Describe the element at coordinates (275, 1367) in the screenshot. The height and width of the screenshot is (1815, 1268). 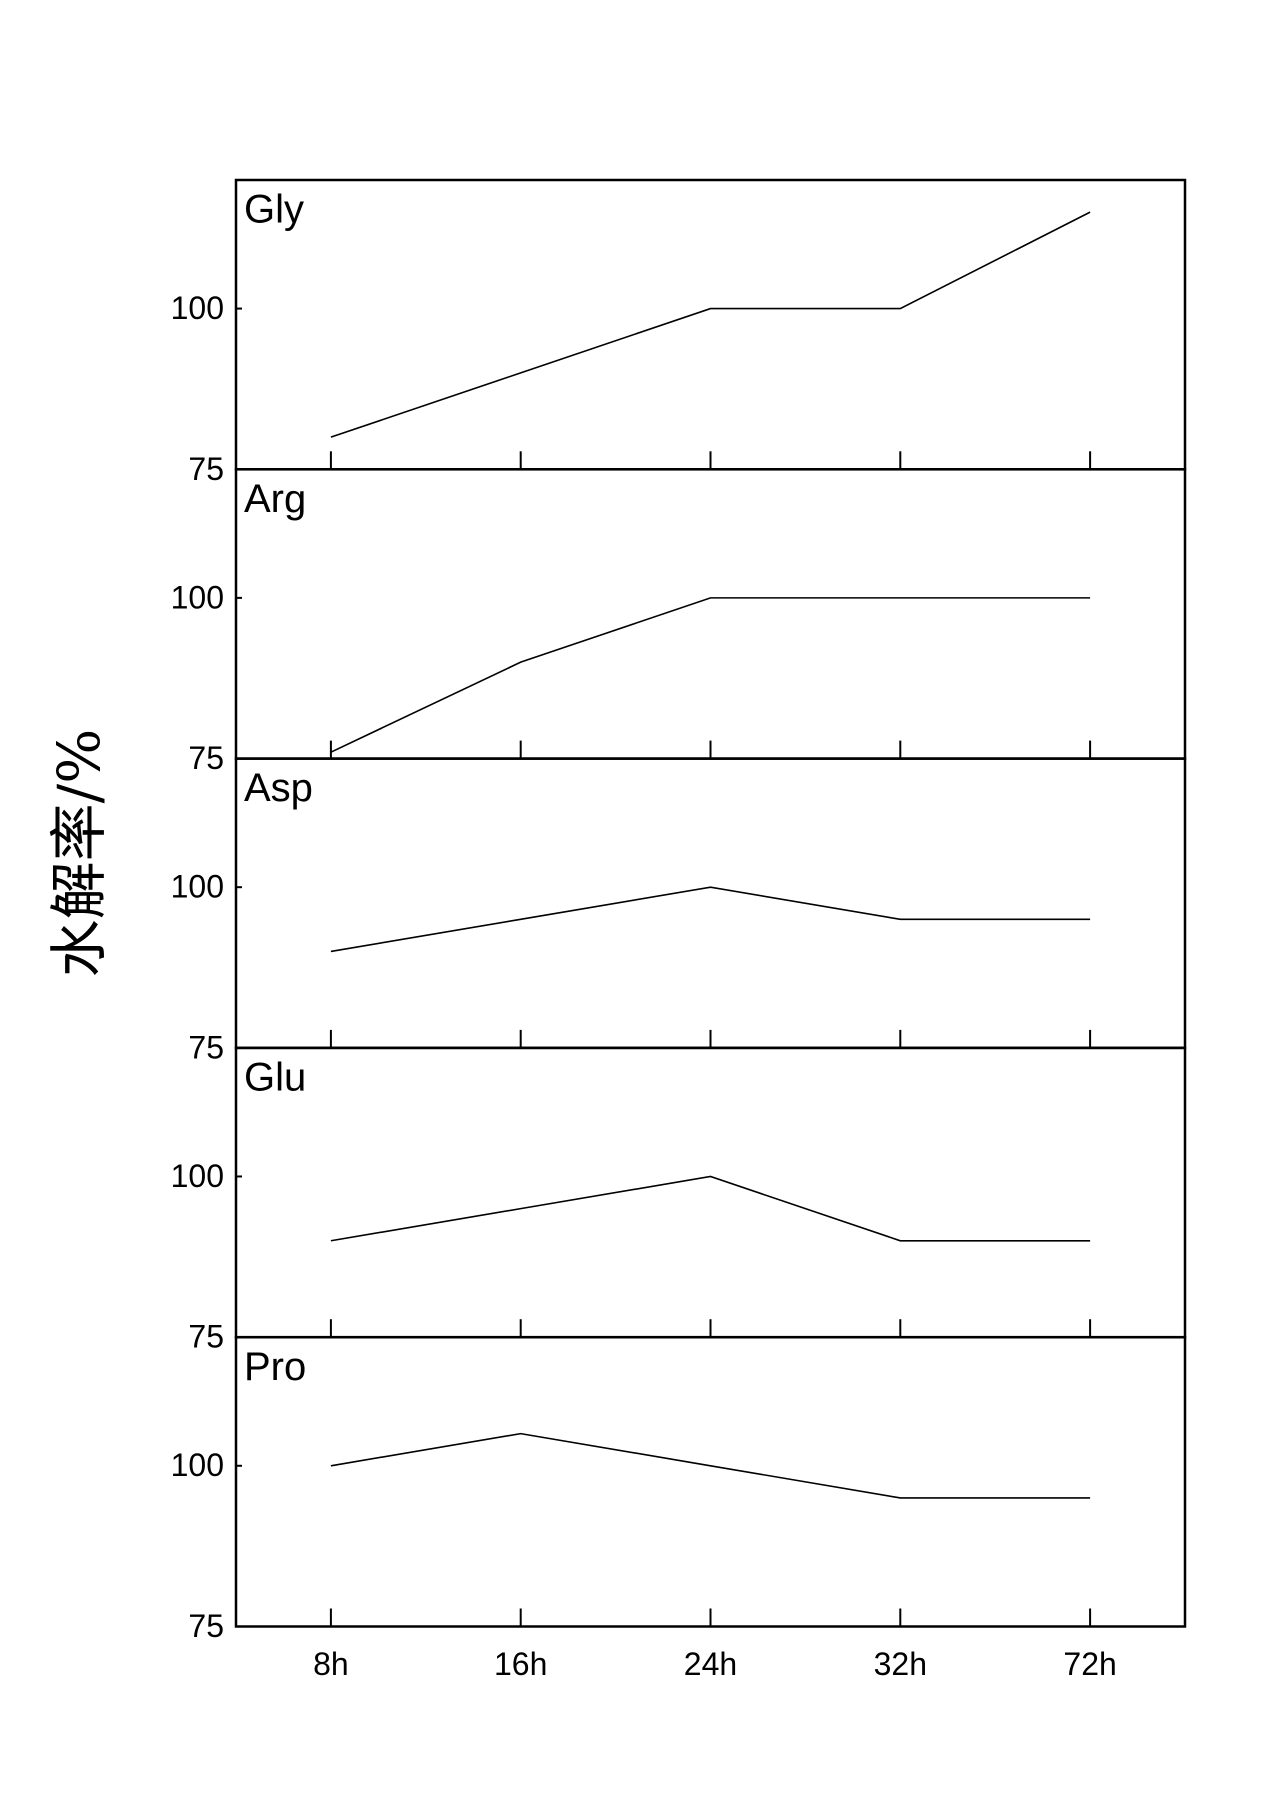
I see `panel-title: Pro` at that location.